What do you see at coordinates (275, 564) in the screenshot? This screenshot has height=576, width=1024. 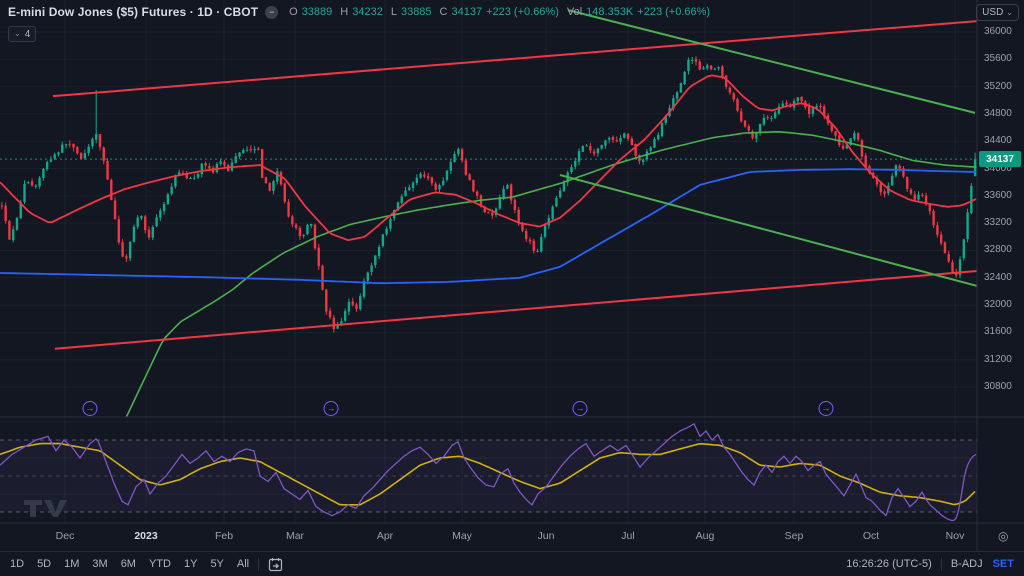 I see `go-to-date-icon` at bounding box center [275, 564].